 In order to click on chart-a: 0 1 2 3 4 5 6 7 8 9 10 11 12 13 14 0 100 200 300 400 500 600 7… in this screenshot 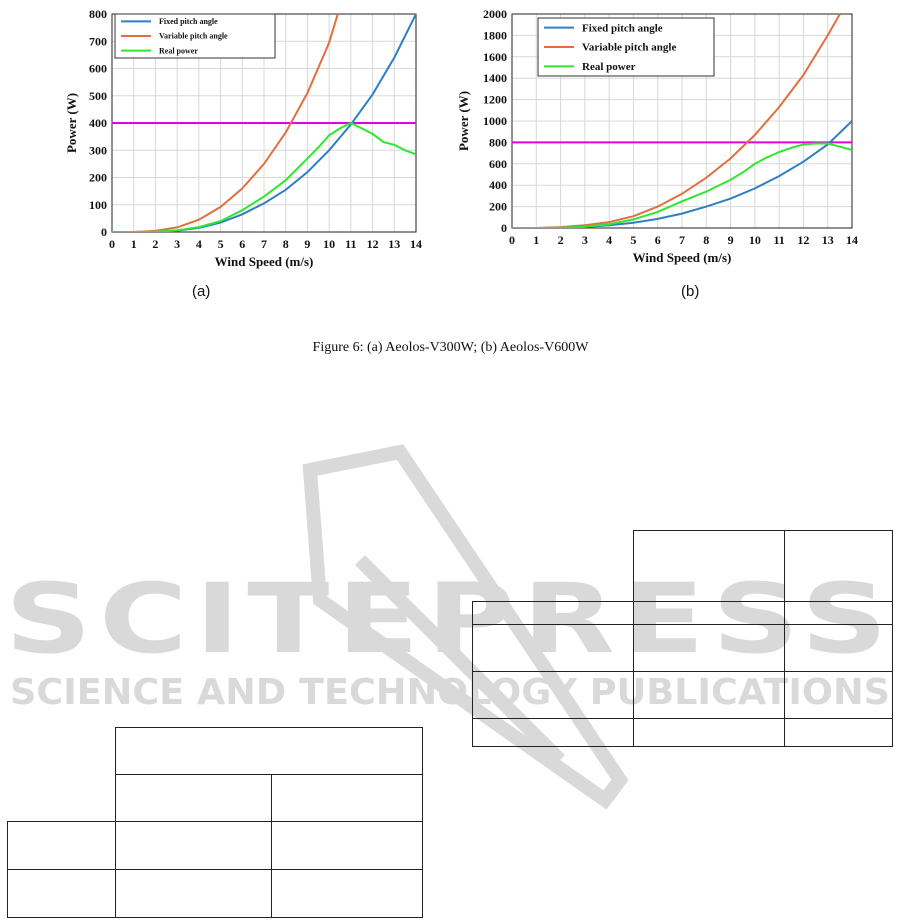, I will do `click(244, 145)`.